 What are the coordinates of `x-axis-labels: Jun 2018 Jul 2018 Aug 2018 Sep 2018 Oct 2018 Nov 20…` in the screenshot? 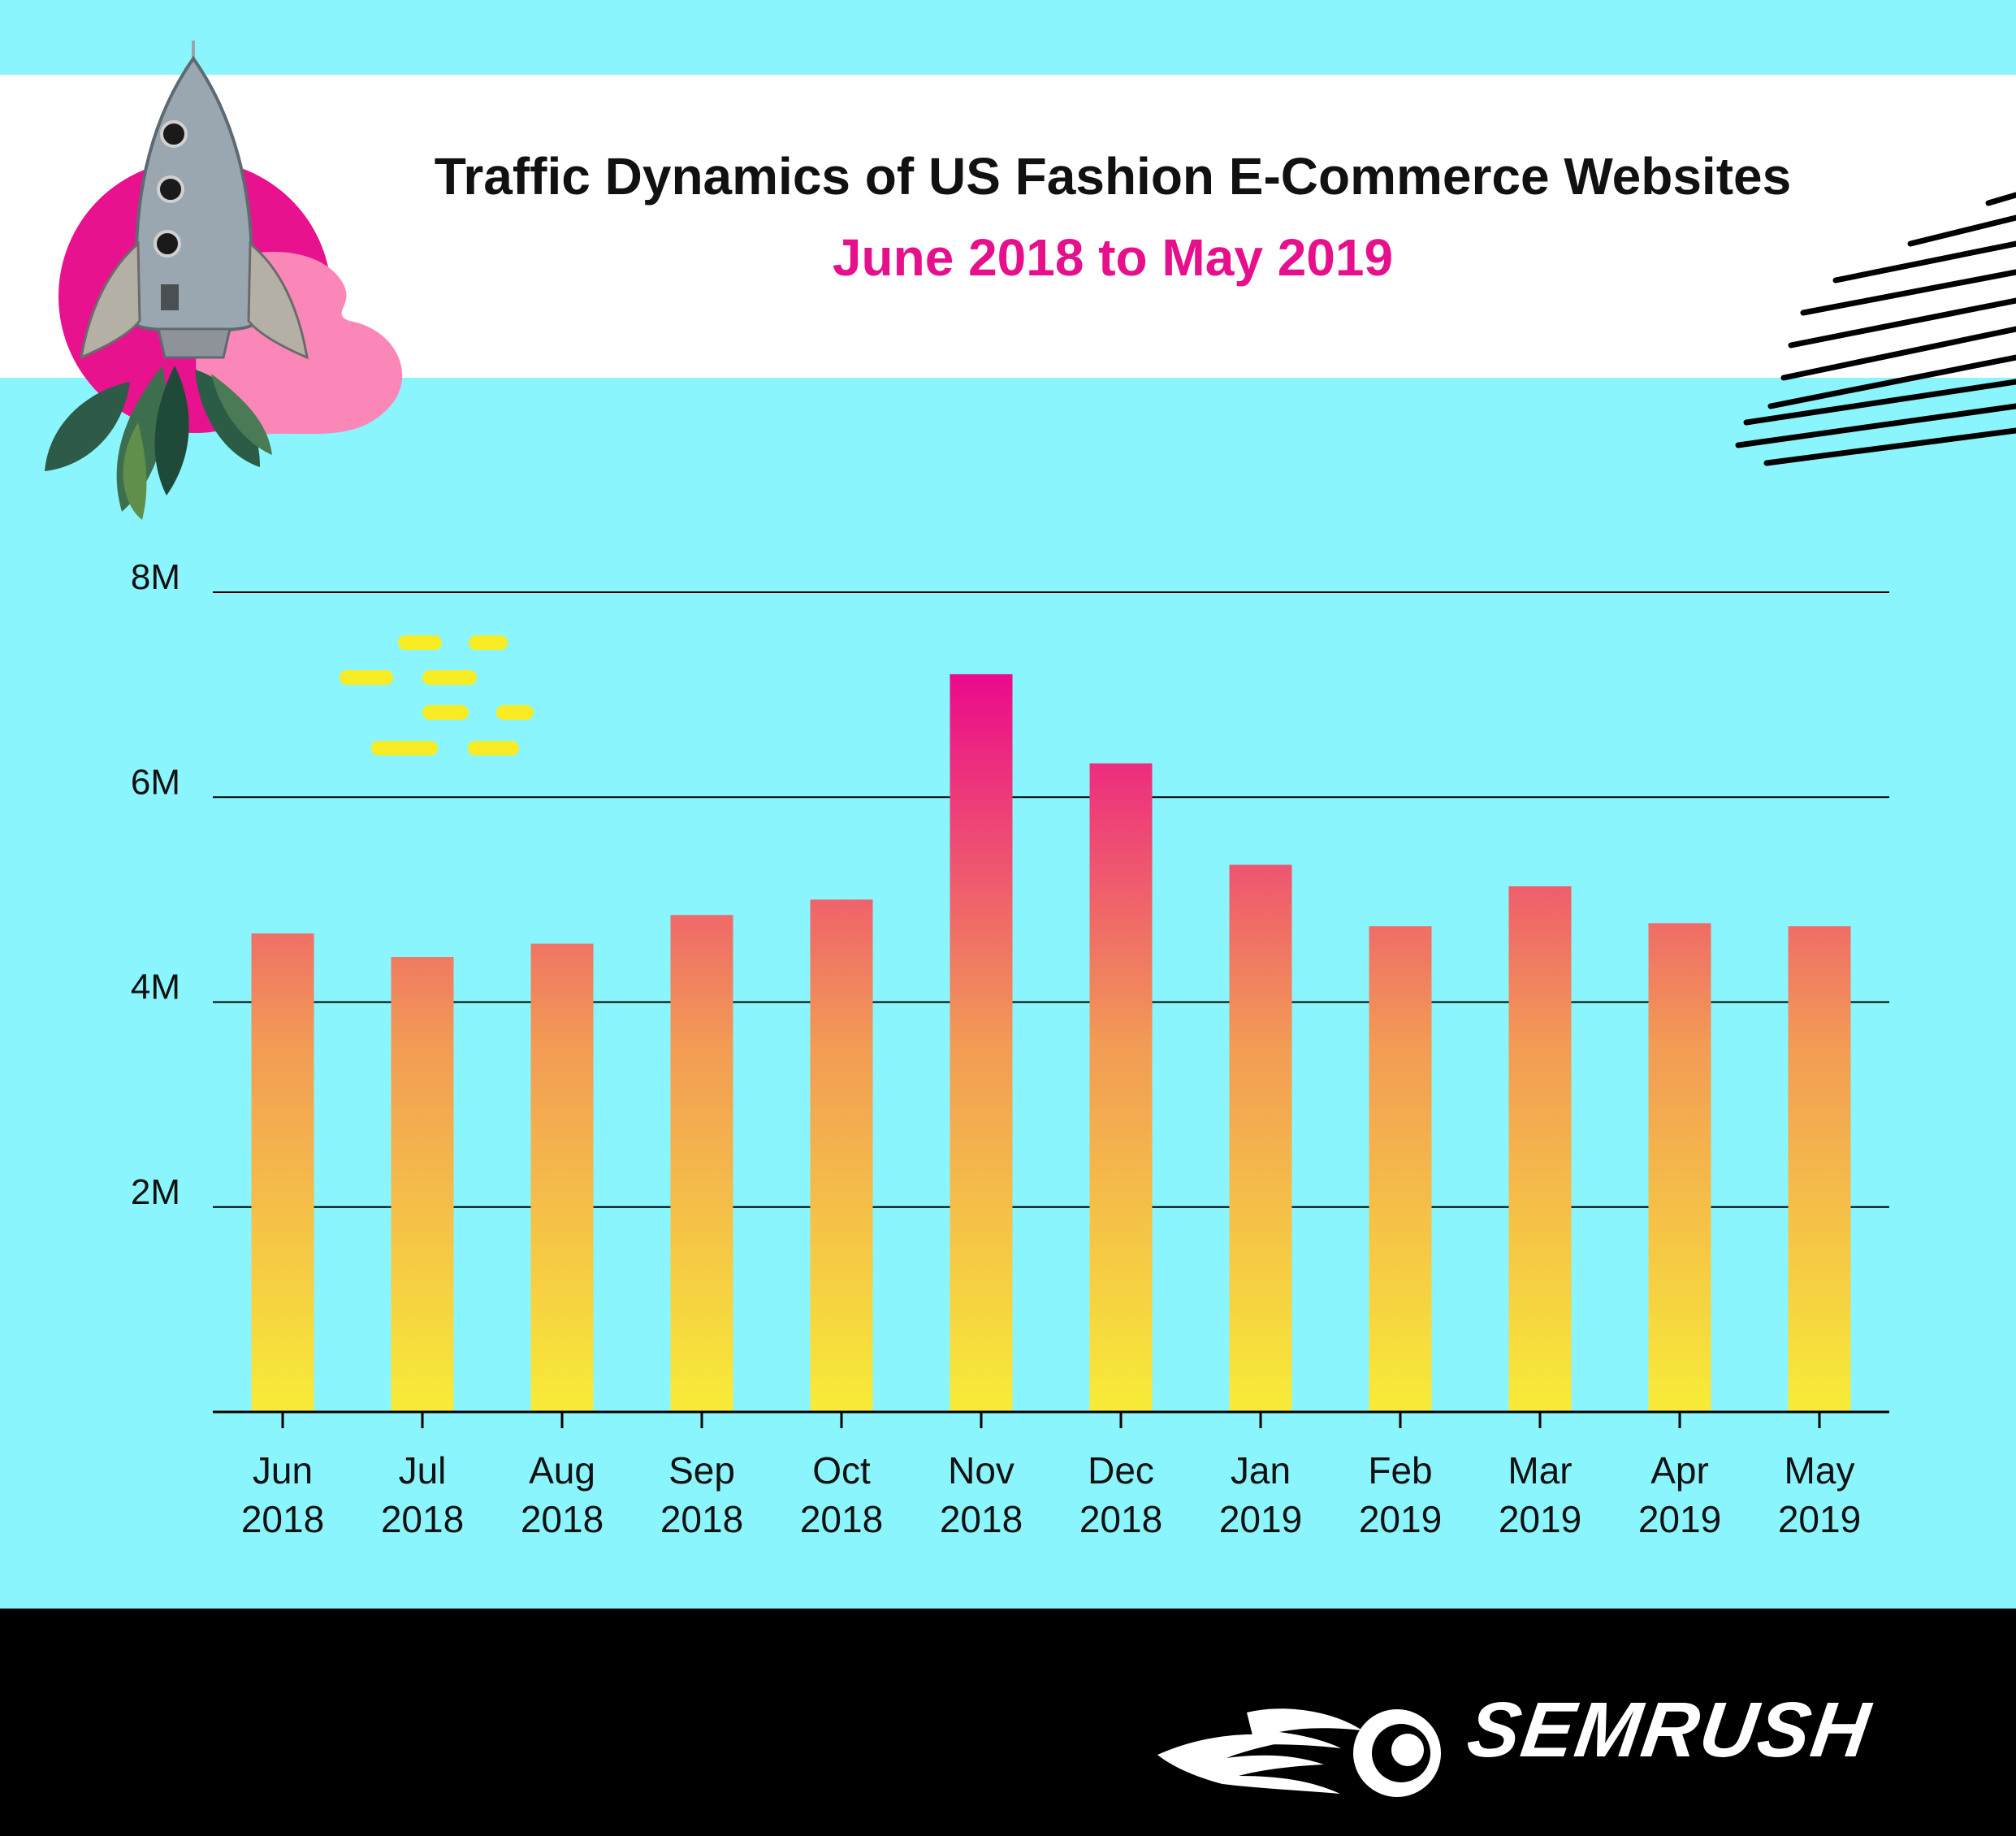 It's located at (1051, 1494).